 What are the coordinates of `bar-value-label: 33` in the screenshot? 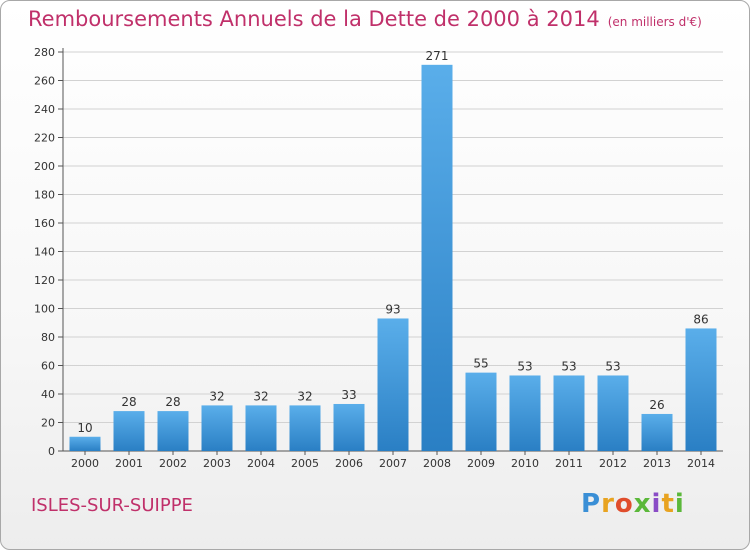 It's located at (348, 395).